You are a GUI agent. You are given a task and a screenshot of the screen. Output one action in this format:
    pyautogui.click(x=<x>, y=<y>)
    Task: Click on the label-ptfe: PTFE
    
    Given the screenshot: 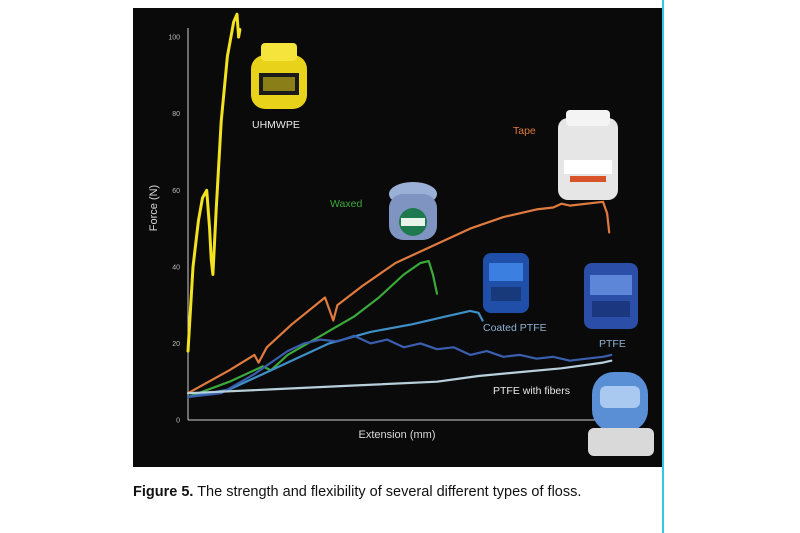 What is the action you would take?
    pyautogui.click(x=612, y=344)
    